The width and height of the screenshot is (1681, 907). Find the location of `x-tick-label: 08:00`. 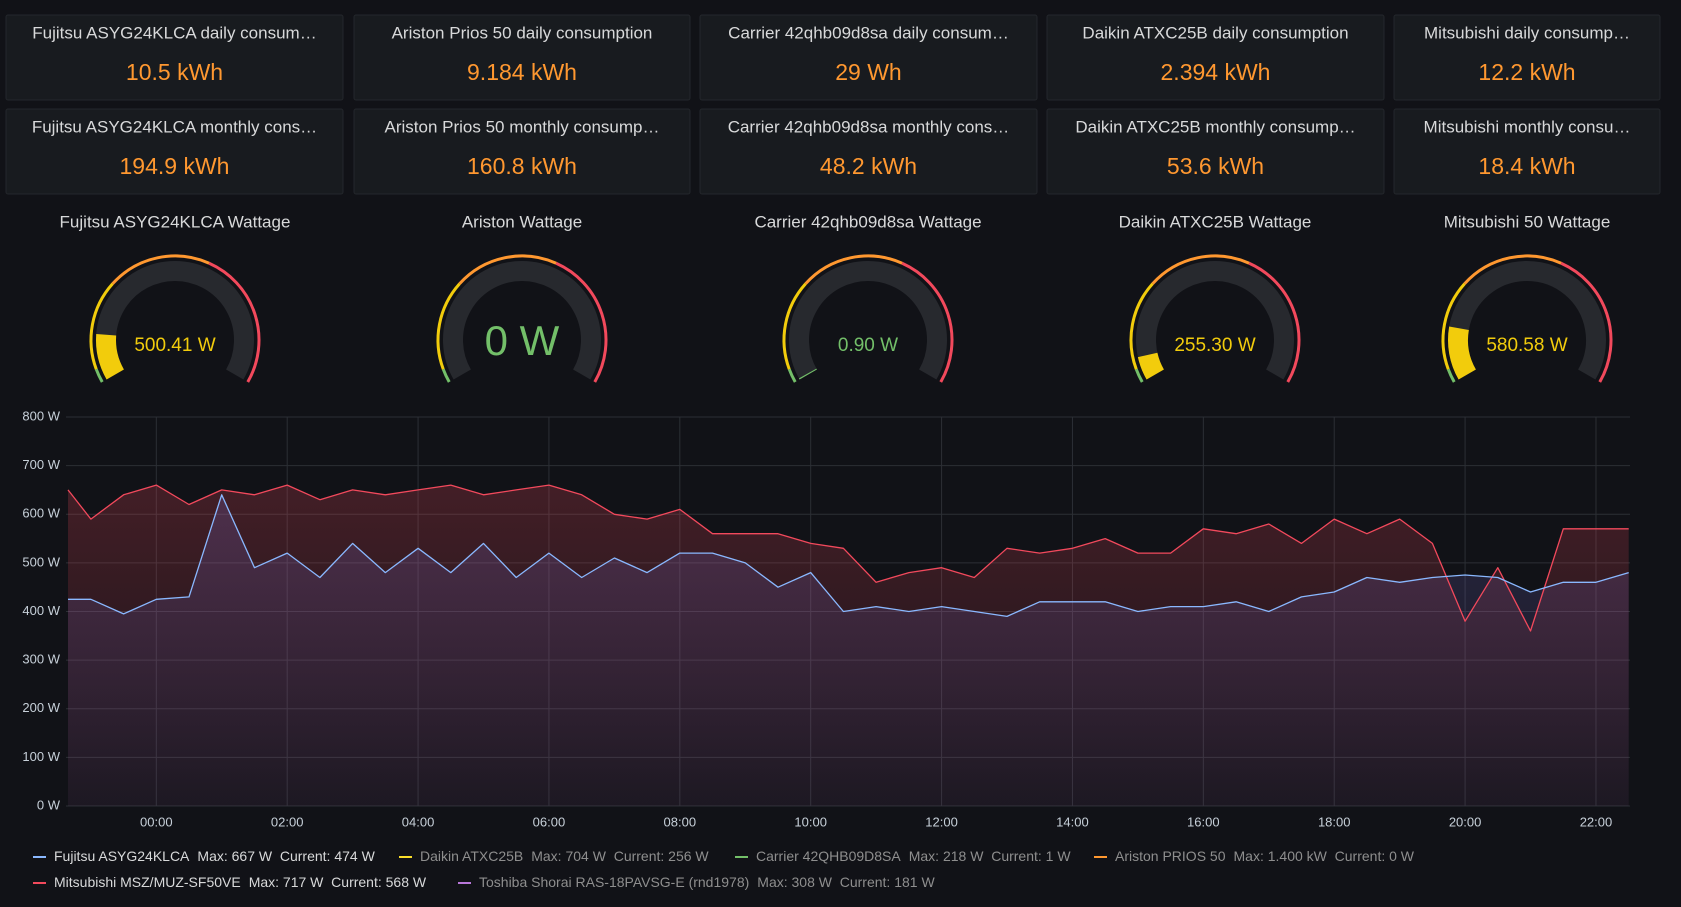

x-tick-label: 08:00 is located at coordinates (680, 821).